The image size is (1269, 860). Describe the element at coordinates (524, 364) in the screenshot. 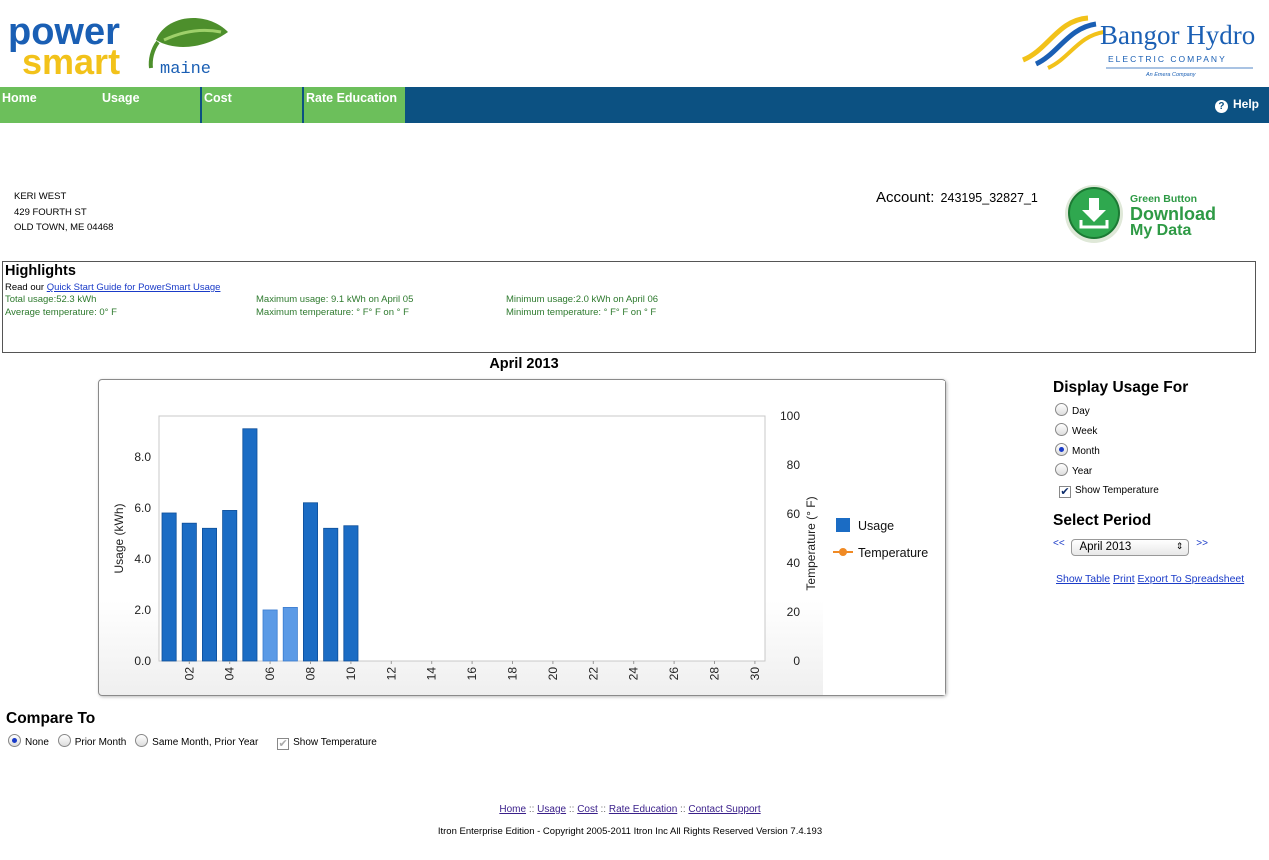

I see `chart-title: April 2013` at that location.